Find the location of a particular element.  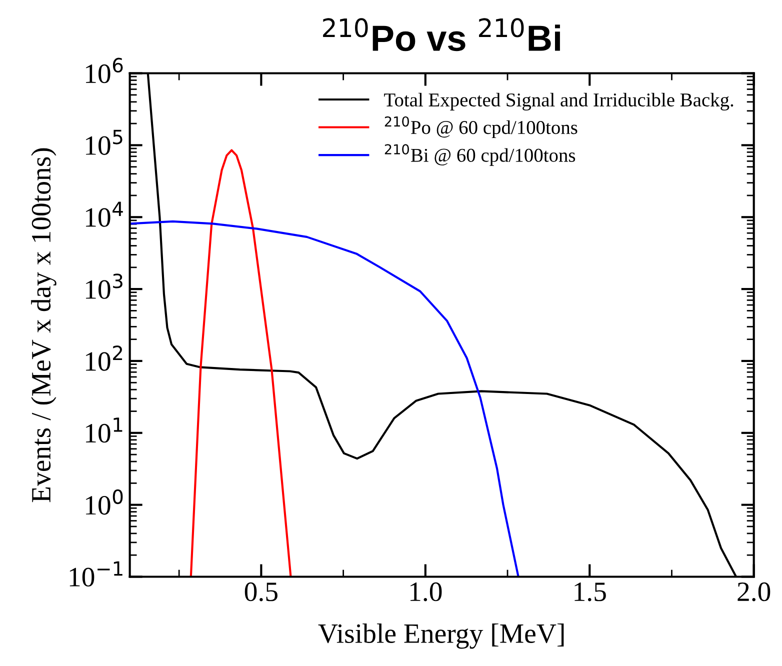

y-tick-label: 10$^{4}$ is located at coordinates (104, 214).